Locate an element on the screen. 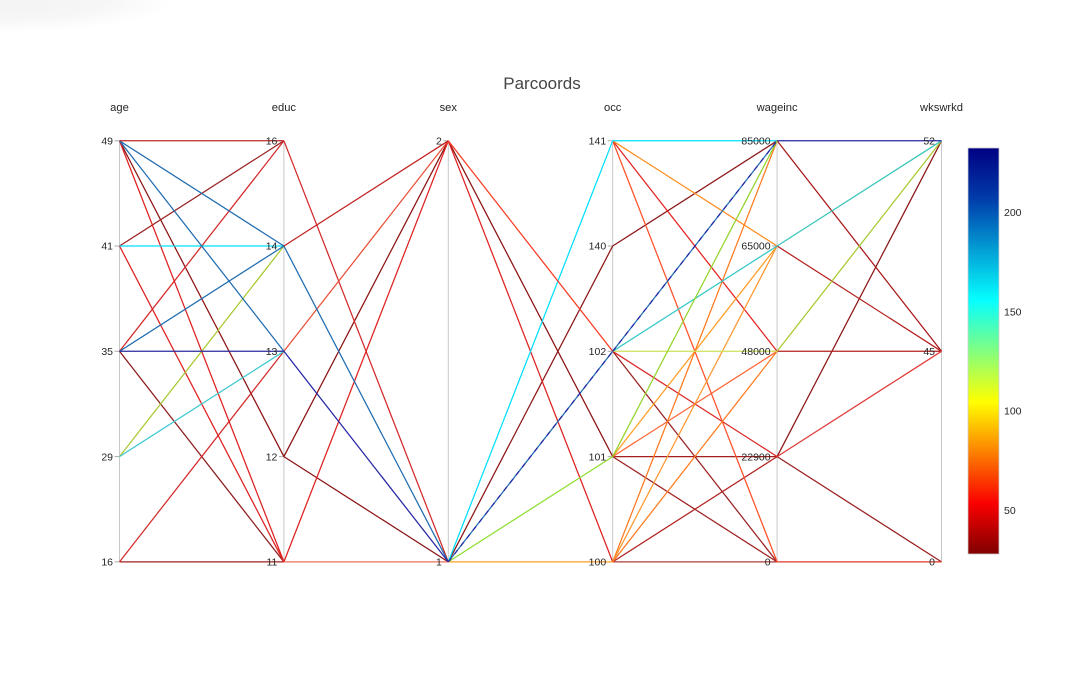 The height and width of the screenshot is (685, 1085). svg-text: 12 is located at coordinates (272, 457).